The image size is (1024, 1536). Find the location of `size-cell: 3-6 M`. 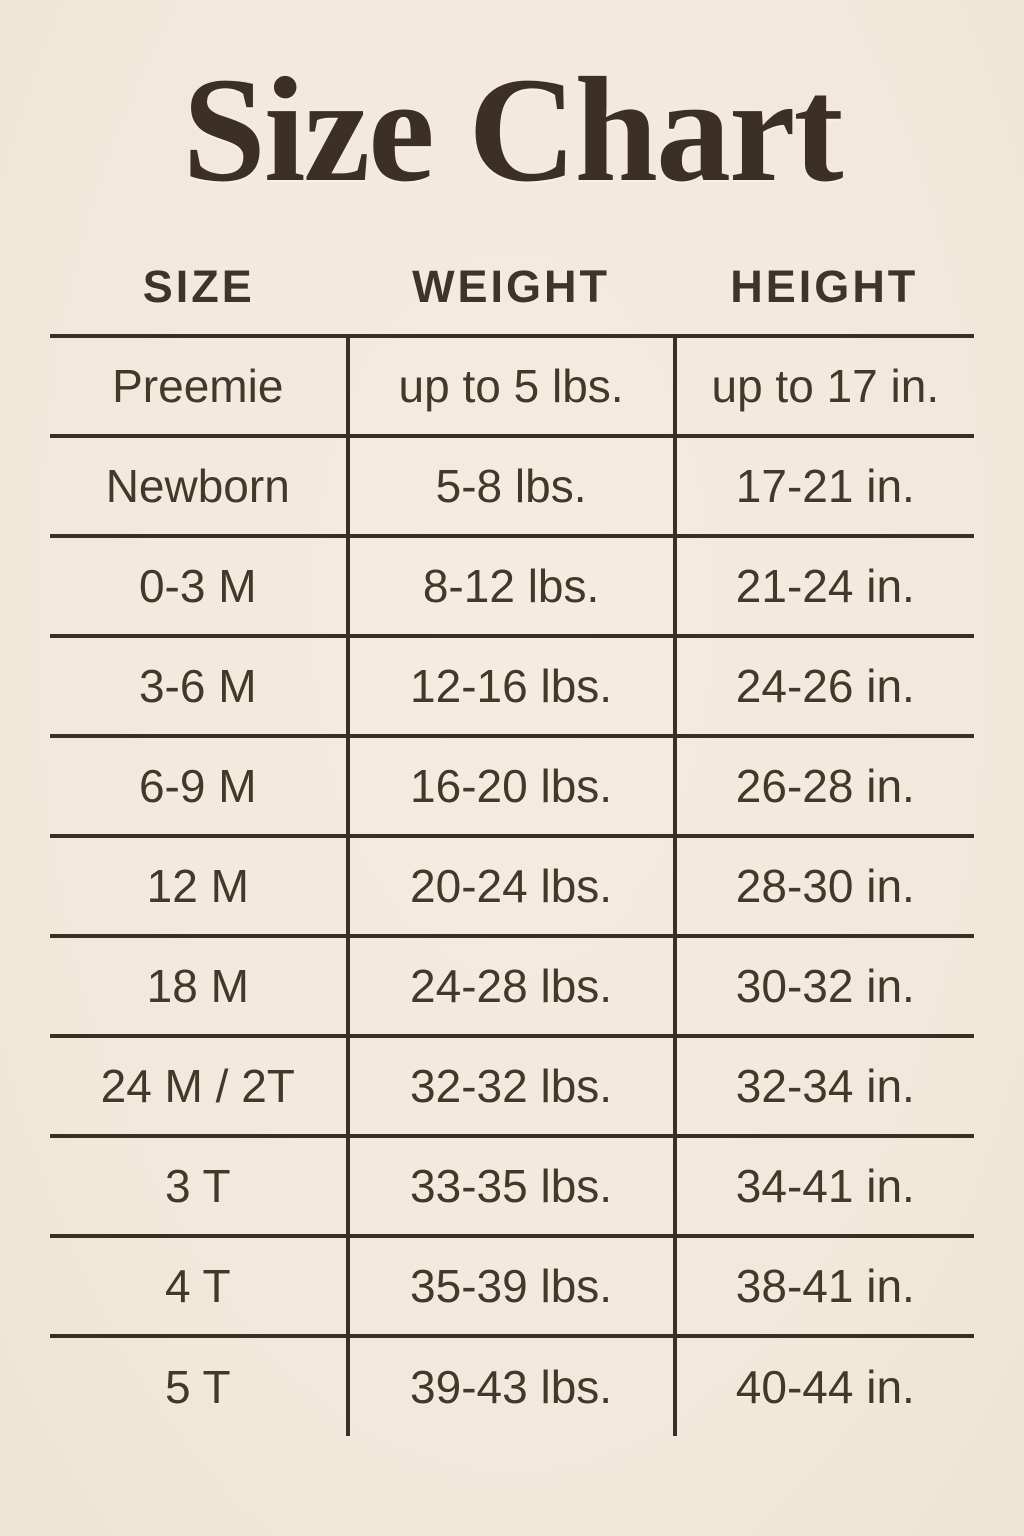

size-cell: 3-6 M is located at coordinates (199, 684).